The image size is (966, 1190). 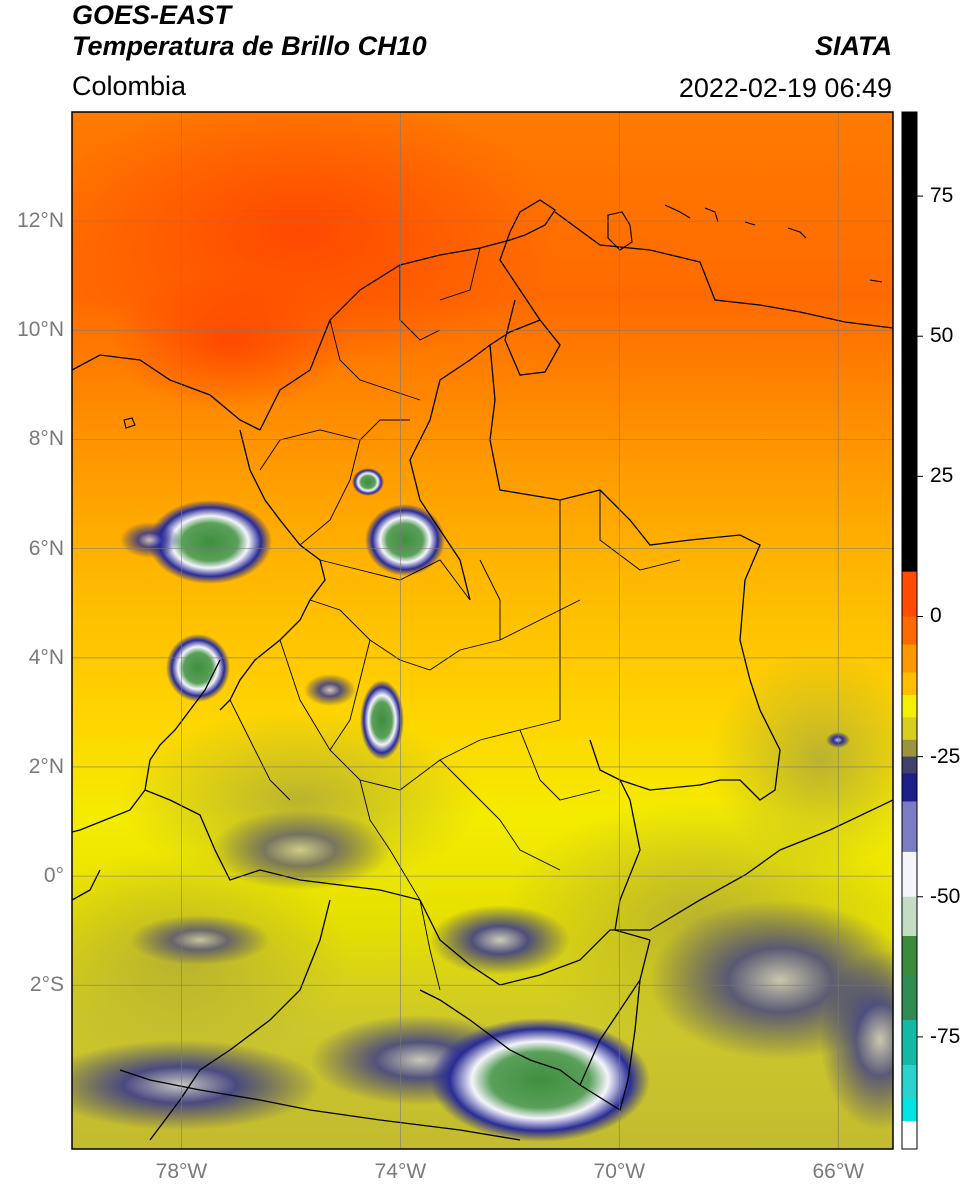 What do you see at coordinates (40, 330) in the screenshot?
I see `lat-tick-label: 10°N` at bounding box center [40, 330].